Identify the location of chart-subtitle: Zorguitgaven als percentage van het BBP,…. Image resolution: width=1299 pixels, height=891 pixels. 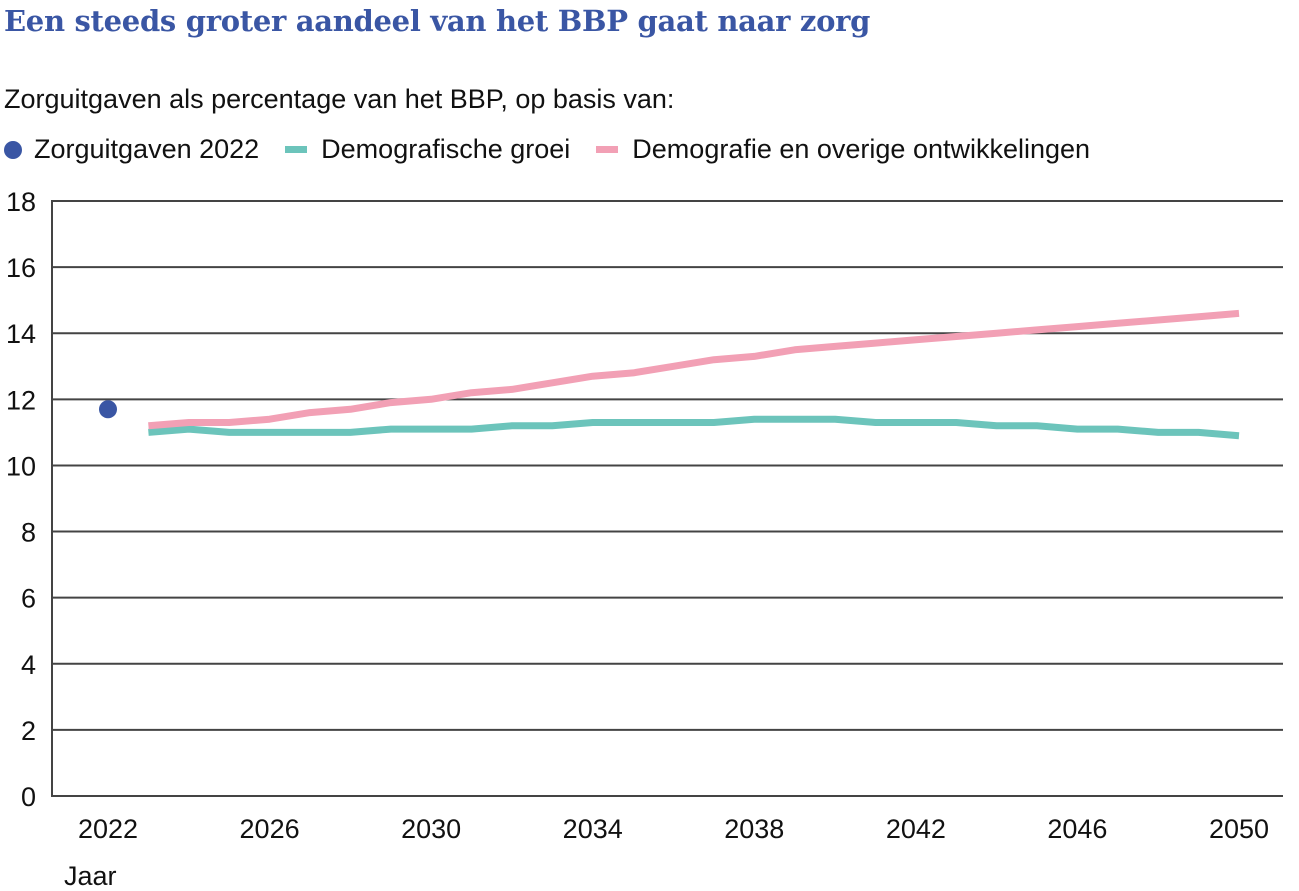
(339, 99).